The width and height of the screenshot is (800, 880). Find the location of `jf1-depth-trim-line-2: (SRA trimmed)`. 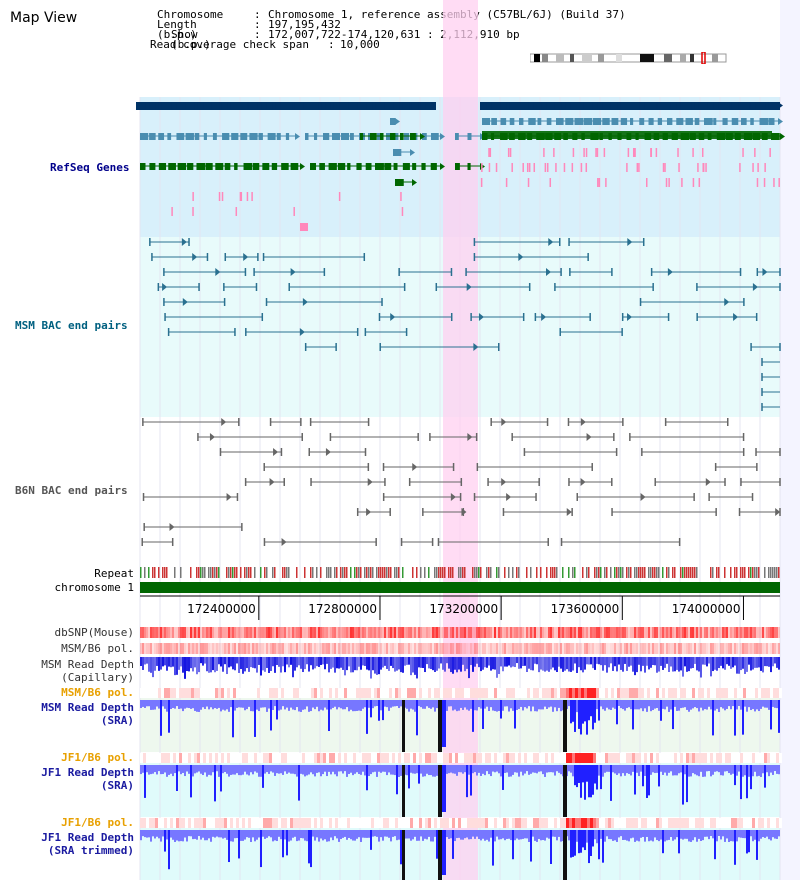

jf1-depth-trim-line-2: (SRA trimmed) is located at coordinates (90, 850).